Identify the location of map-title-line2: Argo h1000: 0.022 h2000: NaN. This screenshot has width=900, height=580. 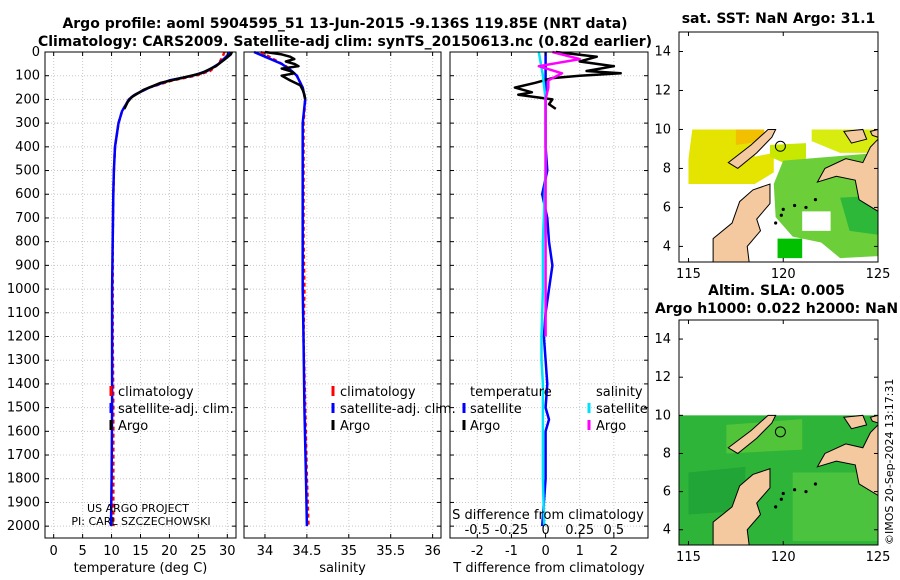
(776, 309).